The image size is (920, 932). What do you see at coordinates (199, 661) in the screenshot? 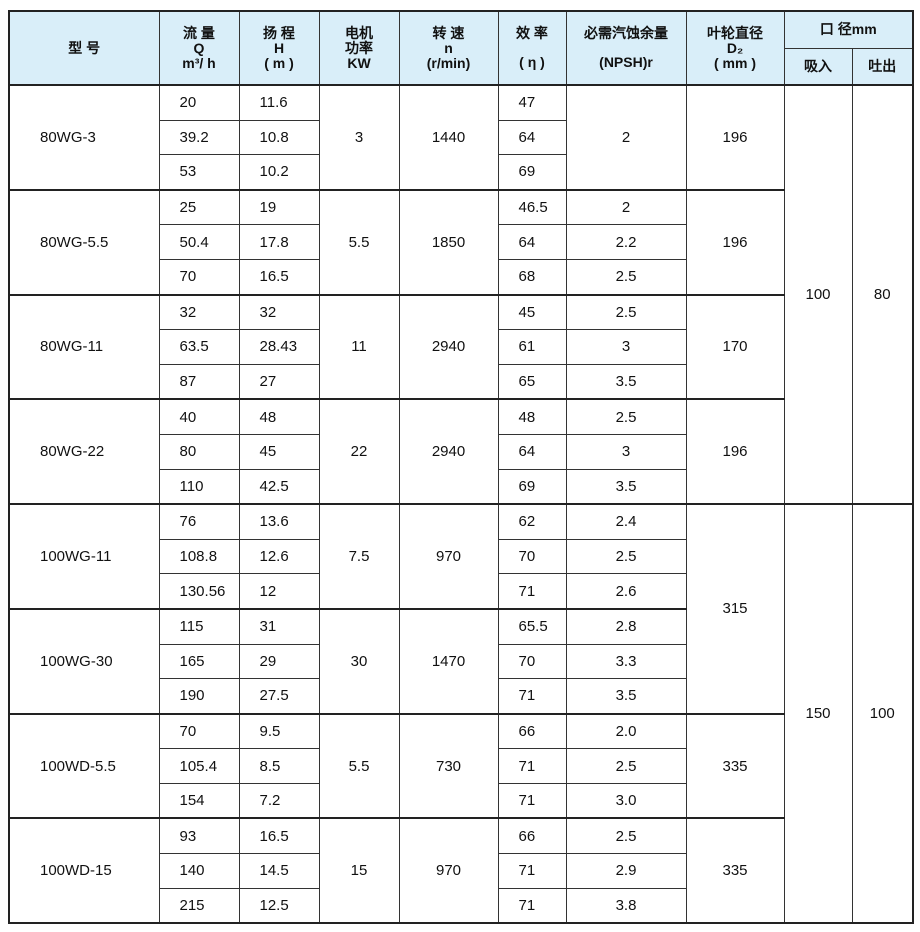
I see `flow-cell: 165` at bounding box center [199, 661].